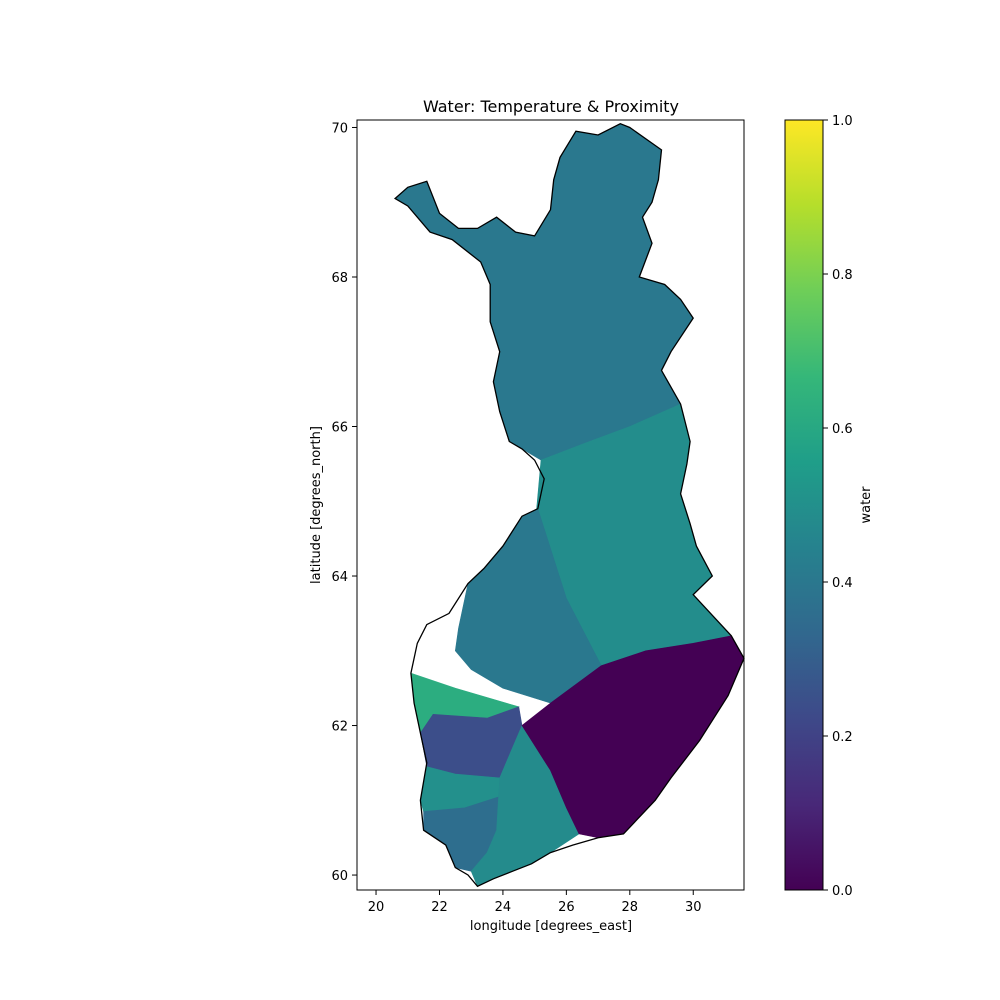  Describe the element at coordinates (535, 902) in the screenshot. I see `x-axis-ticks: 20 22 24 26 28 30` at that location.